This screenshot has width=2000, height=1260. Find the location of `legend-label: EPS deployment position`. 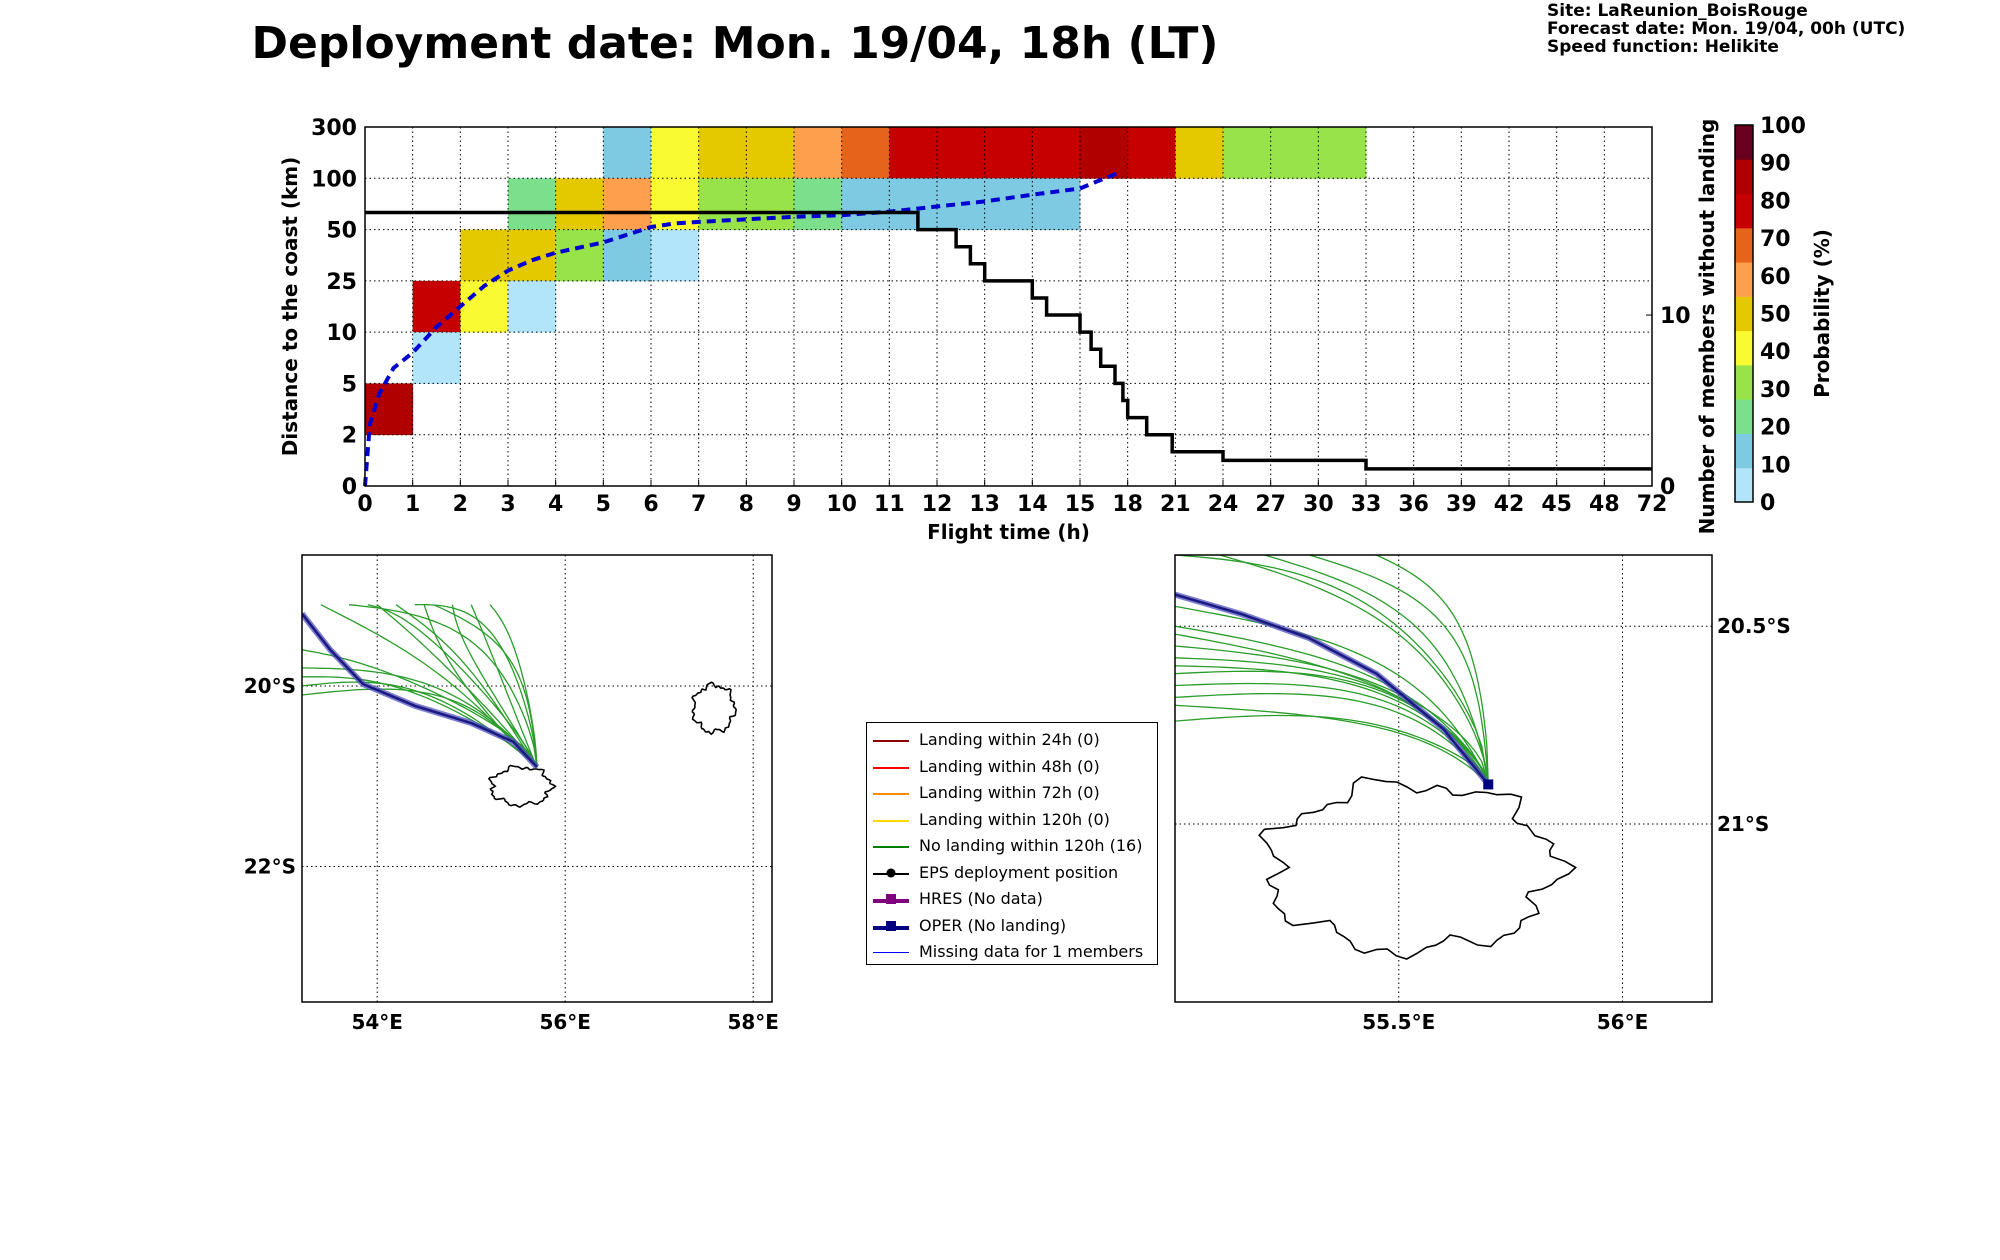

legend-label: EPS deployment position is located at coordinates (1019, 872).